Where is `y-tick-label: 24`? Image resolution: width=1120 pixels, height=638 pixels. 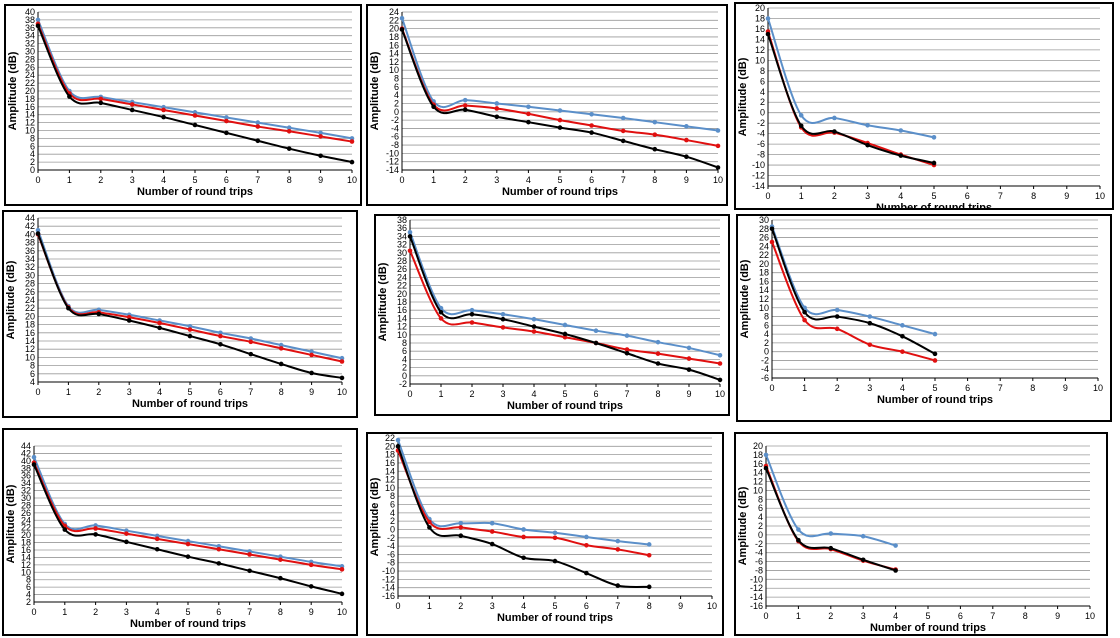 y-tick-label: 24 is located at coordinates (394, 12).